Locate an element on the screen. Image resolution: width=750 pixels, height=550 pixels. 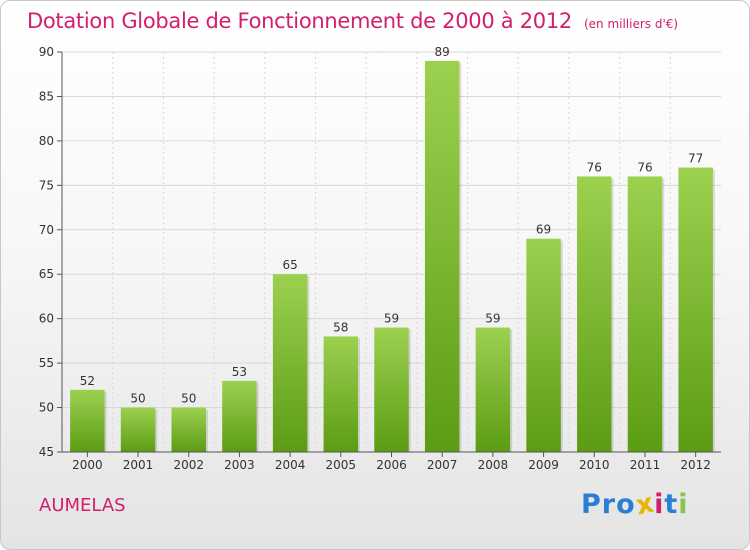
data-label: 65 is located at coordinates (289, 265).